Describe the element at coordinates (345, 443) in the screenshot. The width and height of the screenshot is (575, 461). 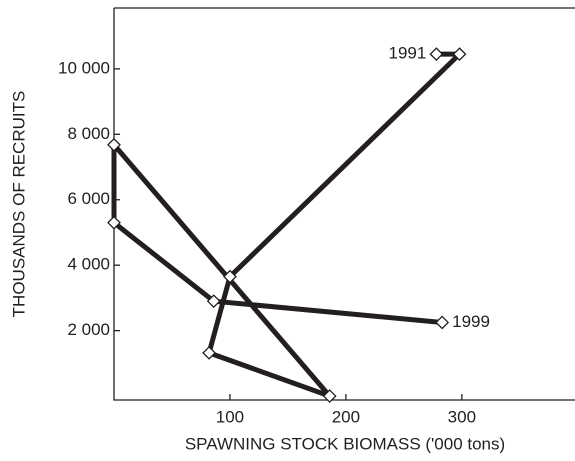
I see `x-axis-title: SPAWNING STOCK BIOMASS ('000 tons)` at that location.